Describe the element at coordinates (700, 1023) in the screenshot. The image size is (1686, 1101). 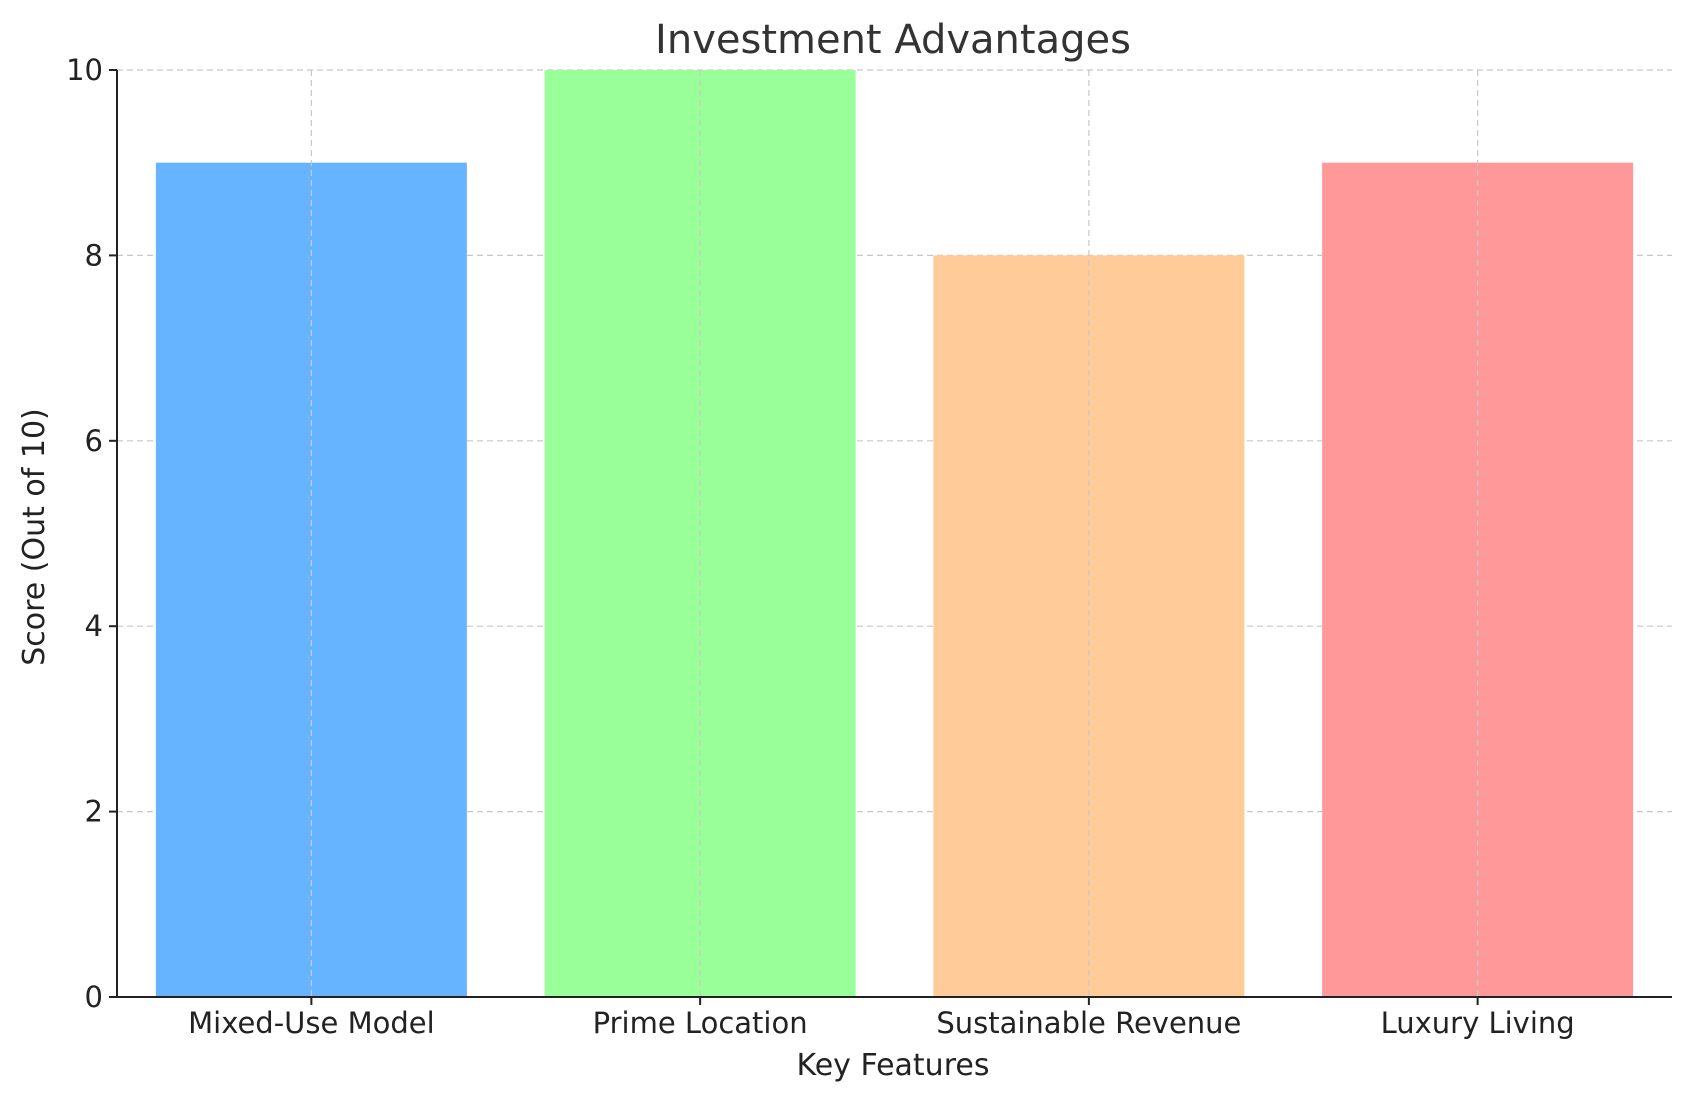
I see `x-tick-label: Prime Location` at that location.